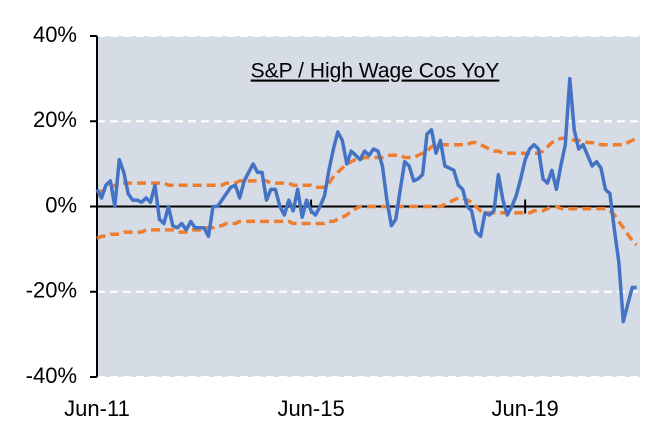 The image size is (657, 432). I want to click on x-tick-label: Jun-11, so click(97, 408).